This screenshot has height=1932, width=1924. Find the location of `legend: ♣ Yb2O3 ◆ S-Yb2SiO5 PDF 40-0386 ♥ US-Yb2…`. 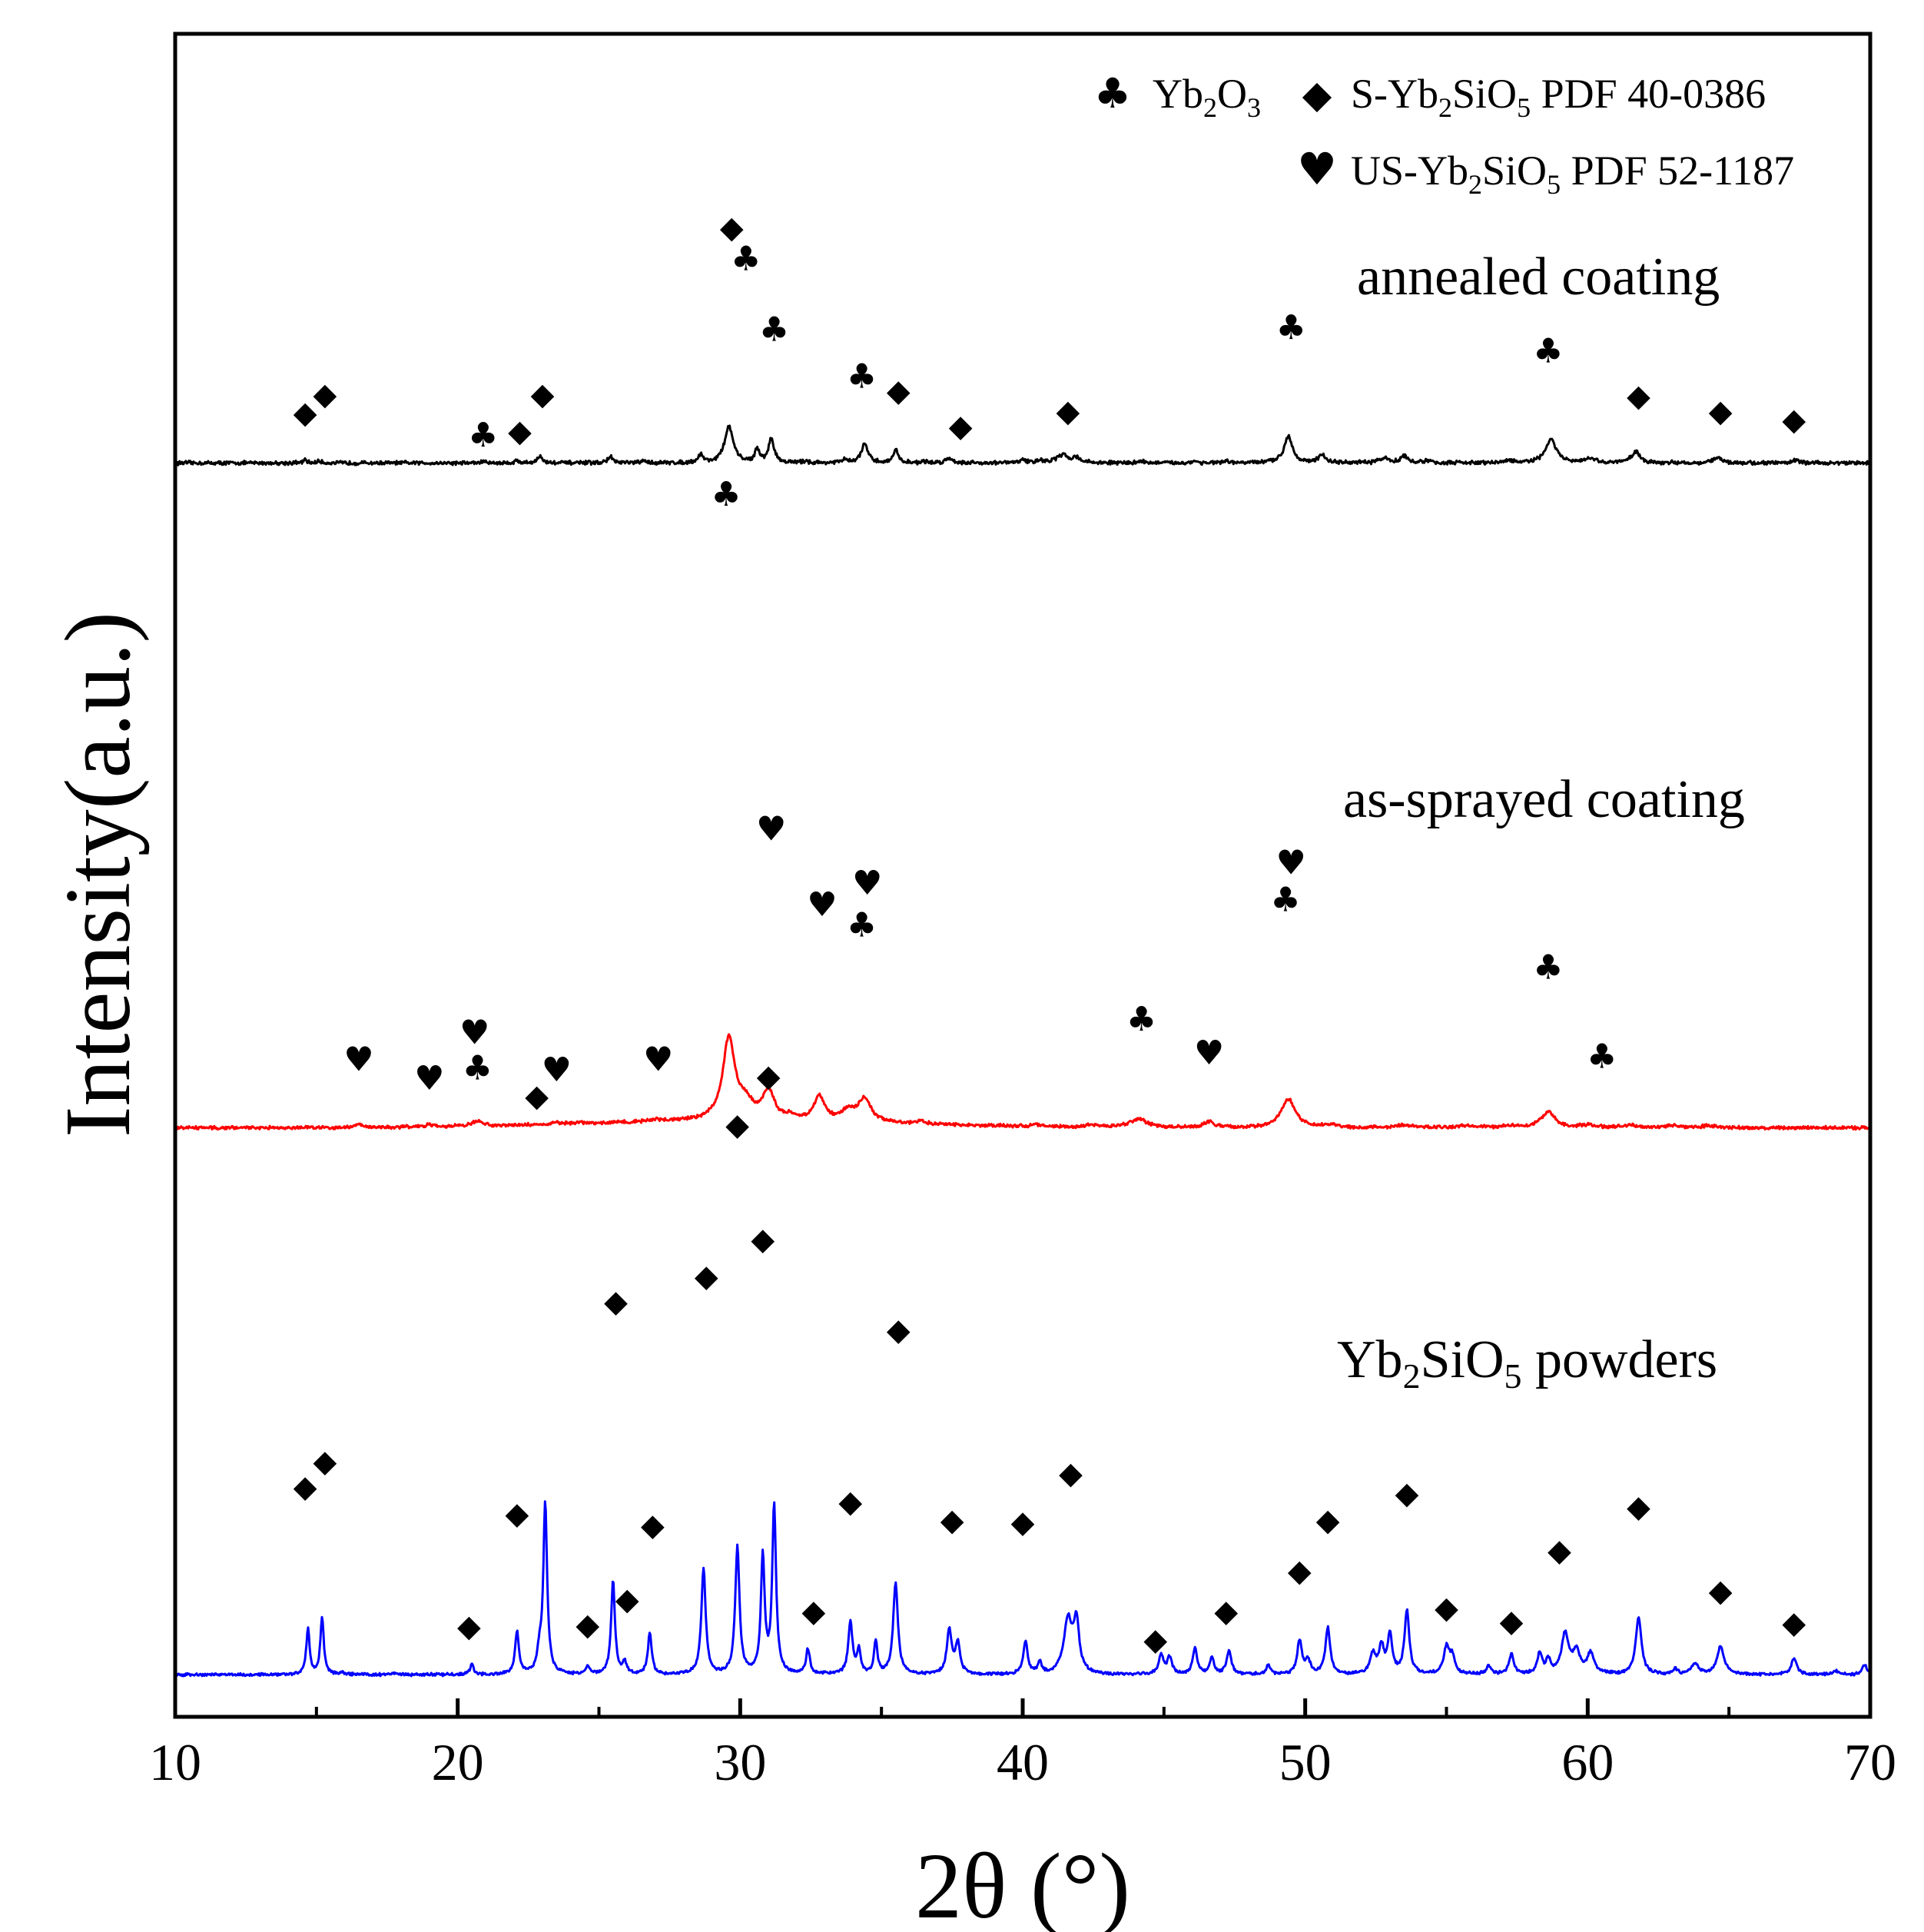

legend: ♣ Yb2O3 ◆ S-Yb2SiO5 PDF 40-0386 ♥ US-Yb2… is located at coordinates (1444, 134).